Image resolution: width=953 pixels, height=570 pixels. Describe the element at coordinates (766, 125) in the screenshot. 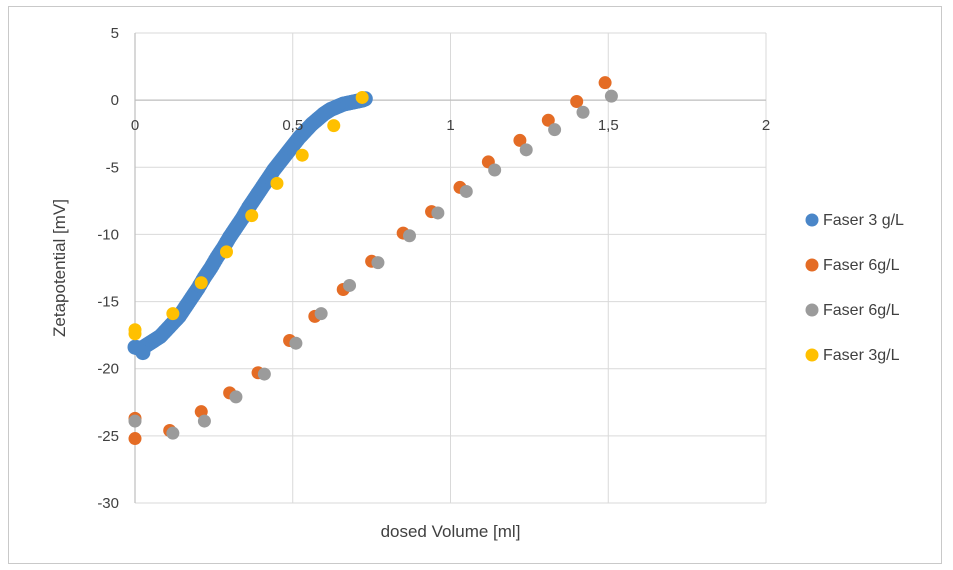

I see `x-tick-label: 2` at that location.